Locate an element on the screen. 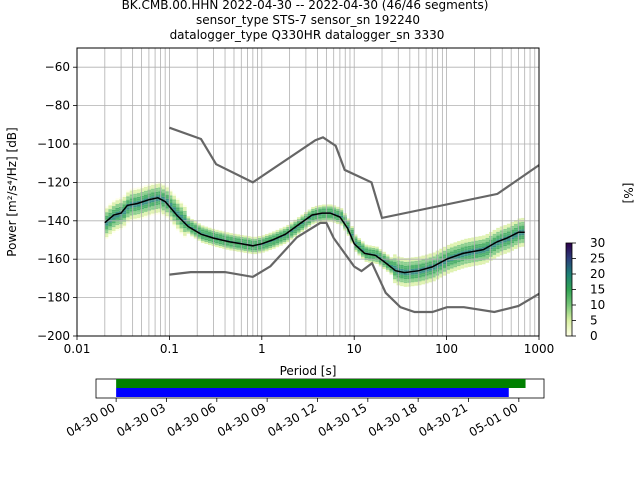 The height and width of the screenshot is (480, 640). colorbar-tick-label: 15 is located at coordinates (597, 290).